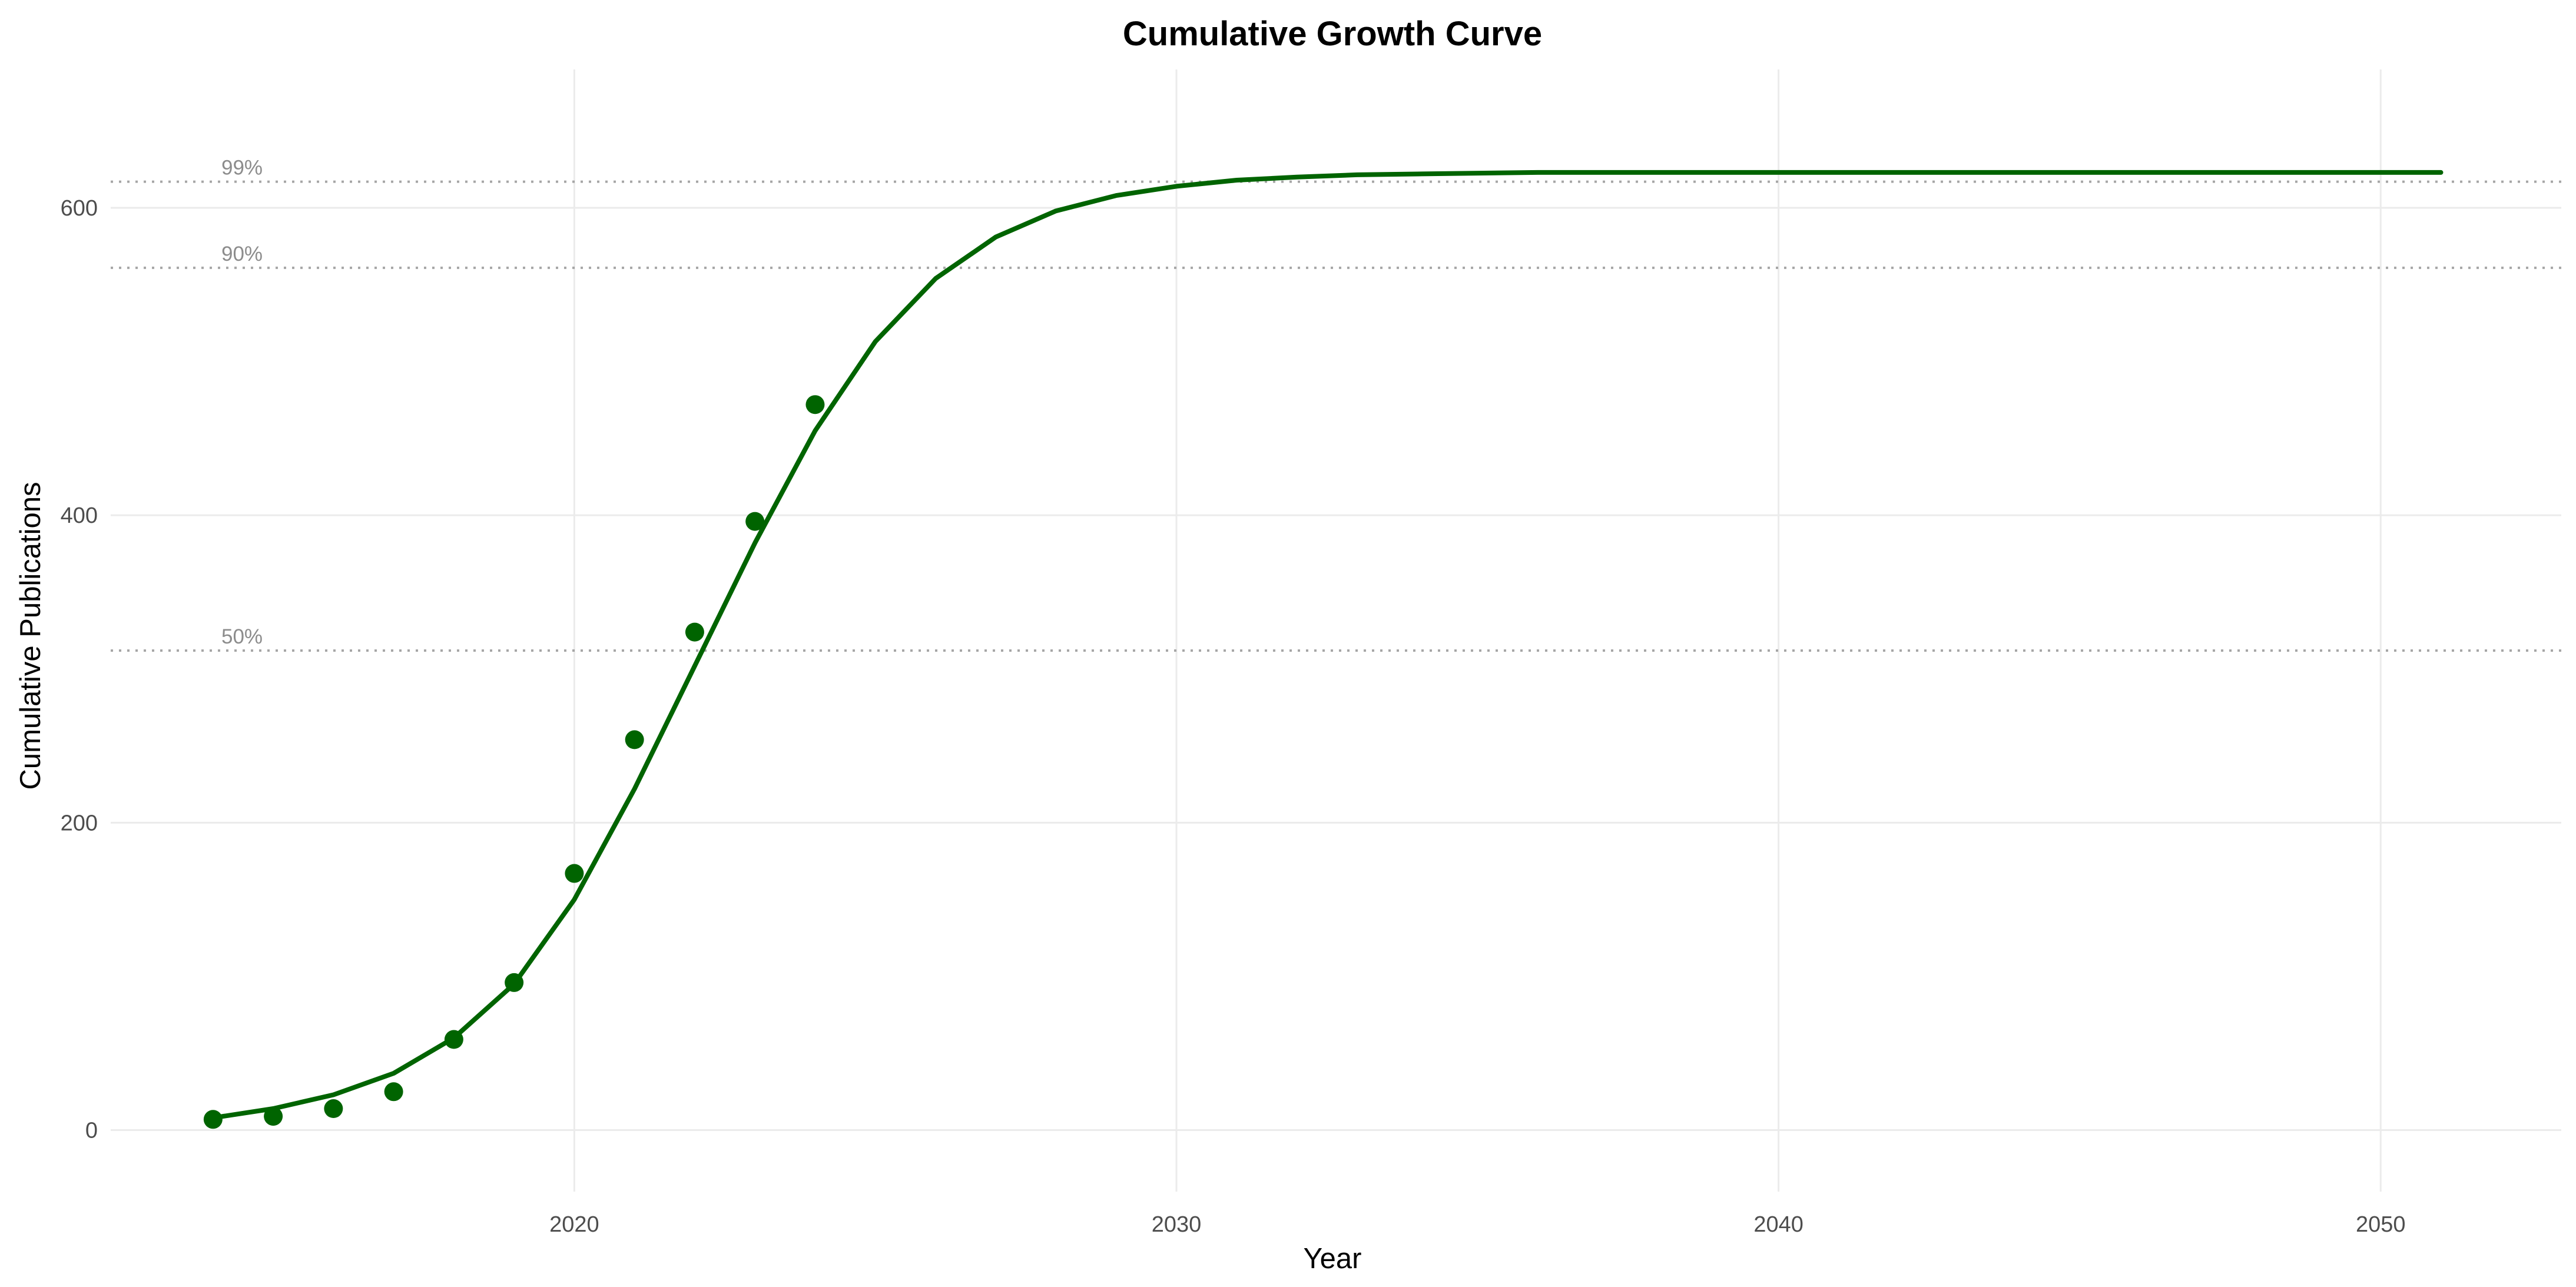 Image resolution: width=2576 pixels, height=1287 pixels. Describe the element at coordinates (80, 823) in the screenshot. I see `y-tick-label: 200` at that location.